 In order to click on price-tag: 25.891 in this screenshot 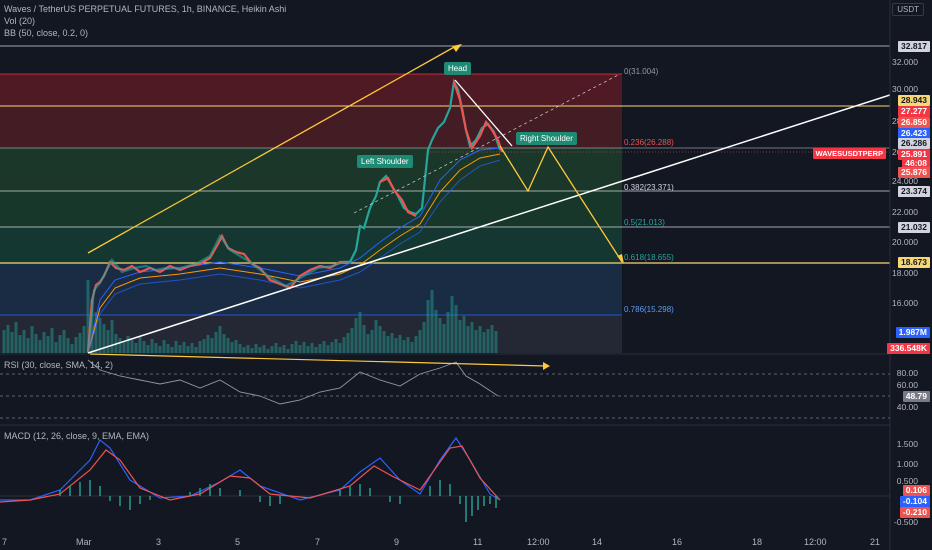, I will do `click(914, 154)`.